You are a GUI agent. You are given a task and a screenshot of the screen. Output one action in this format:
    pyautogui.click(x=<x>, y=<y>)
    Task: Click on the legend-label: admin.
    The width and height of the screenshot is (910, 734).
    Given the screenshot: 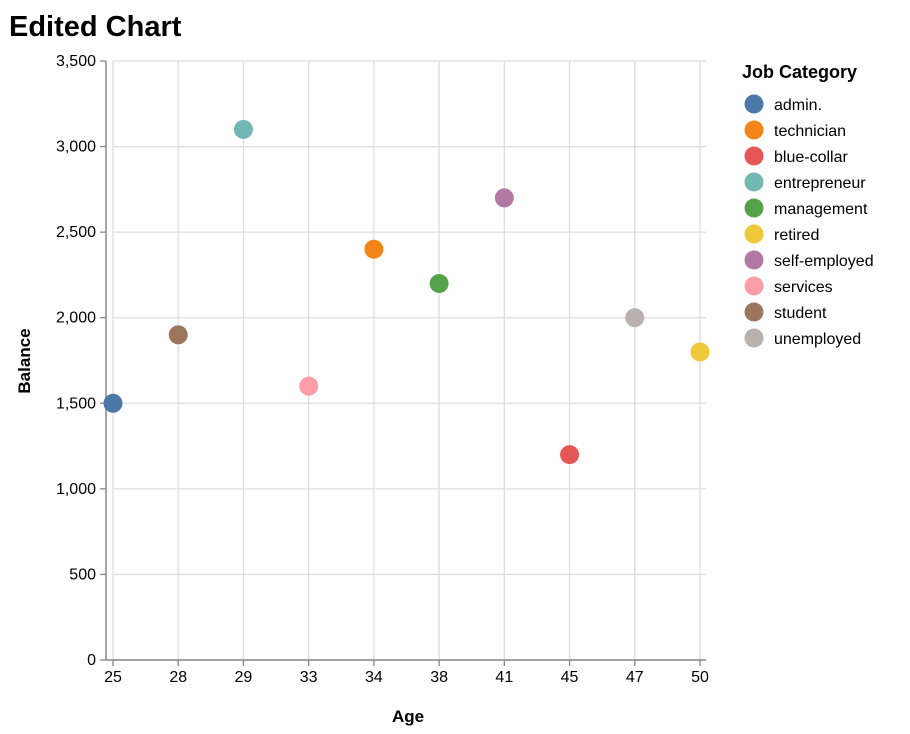 What is the action you would take?
    pyautogui.click(x=798, y=105)
    